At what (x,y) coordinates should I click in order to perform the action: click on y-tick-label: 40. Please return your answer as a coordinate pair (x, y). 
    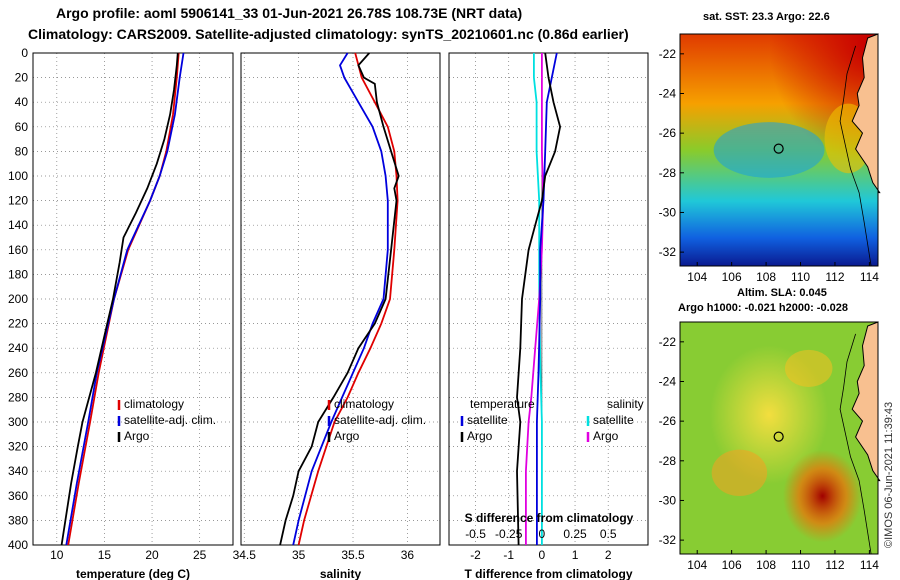
    Looking at the image, I should click on (22, 102).